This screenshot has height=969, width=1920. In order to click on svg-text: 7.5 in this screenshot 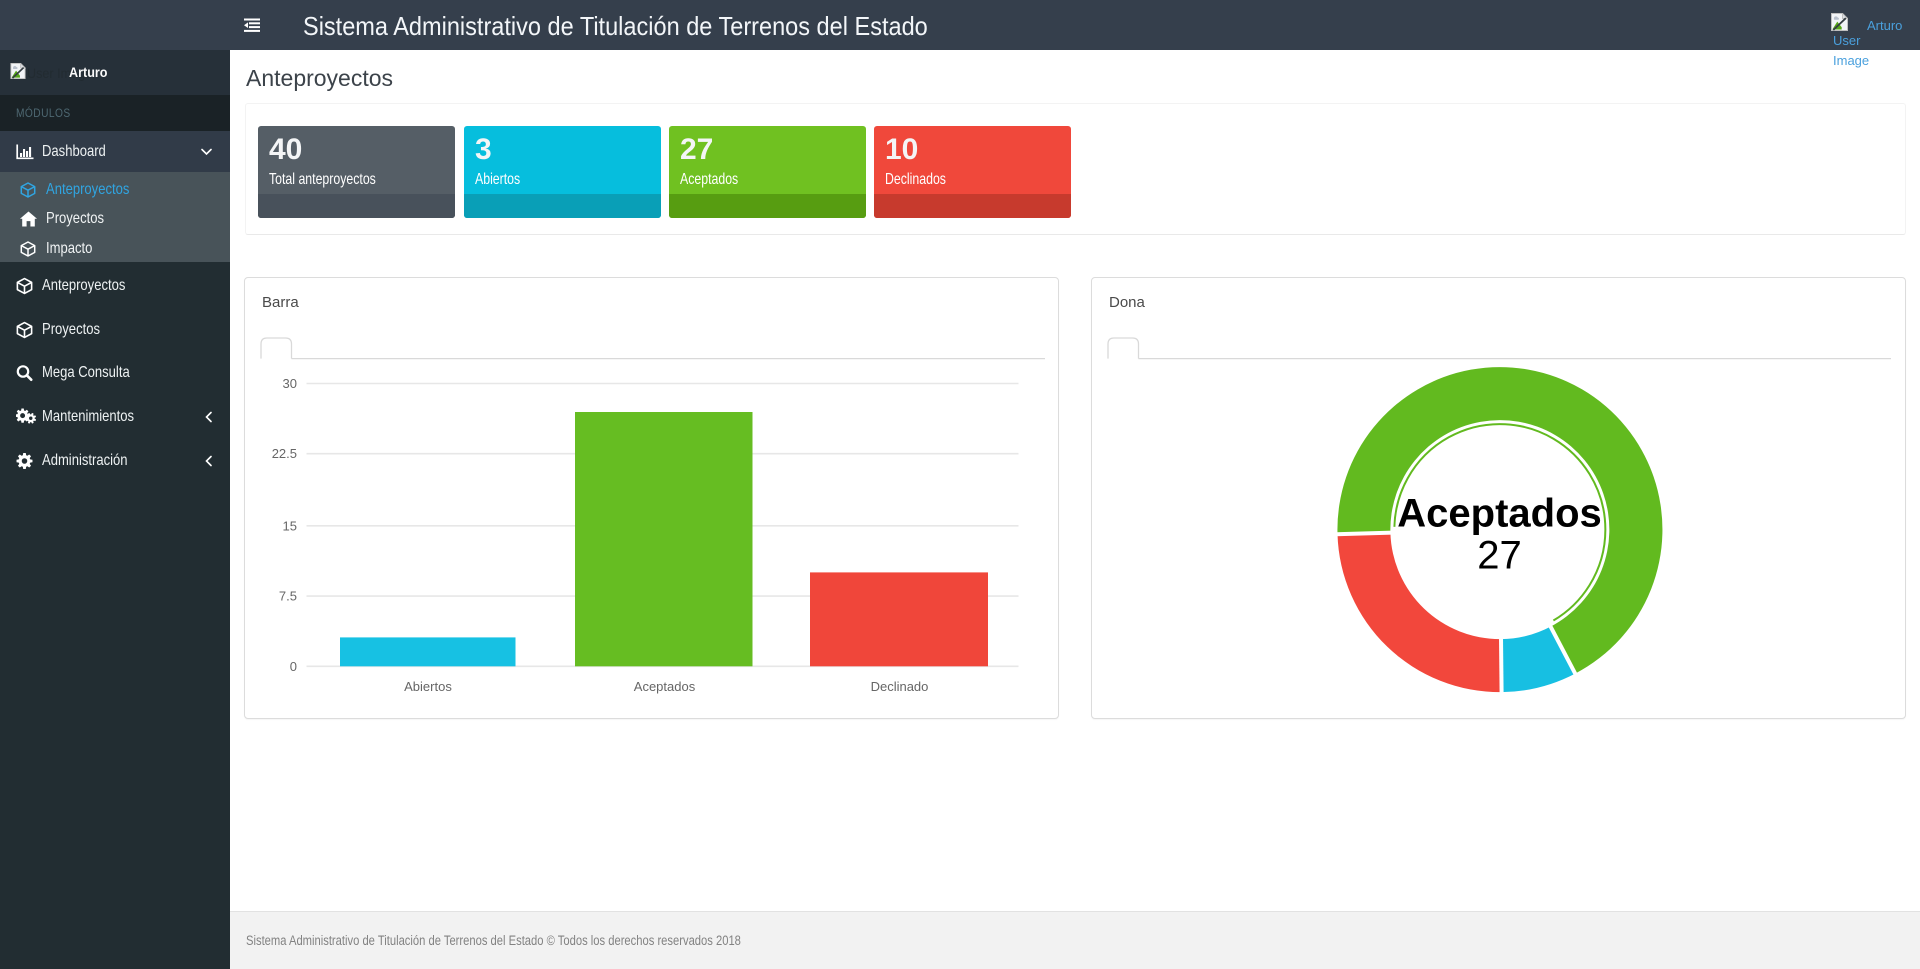, I will do `click(288, 596)`.